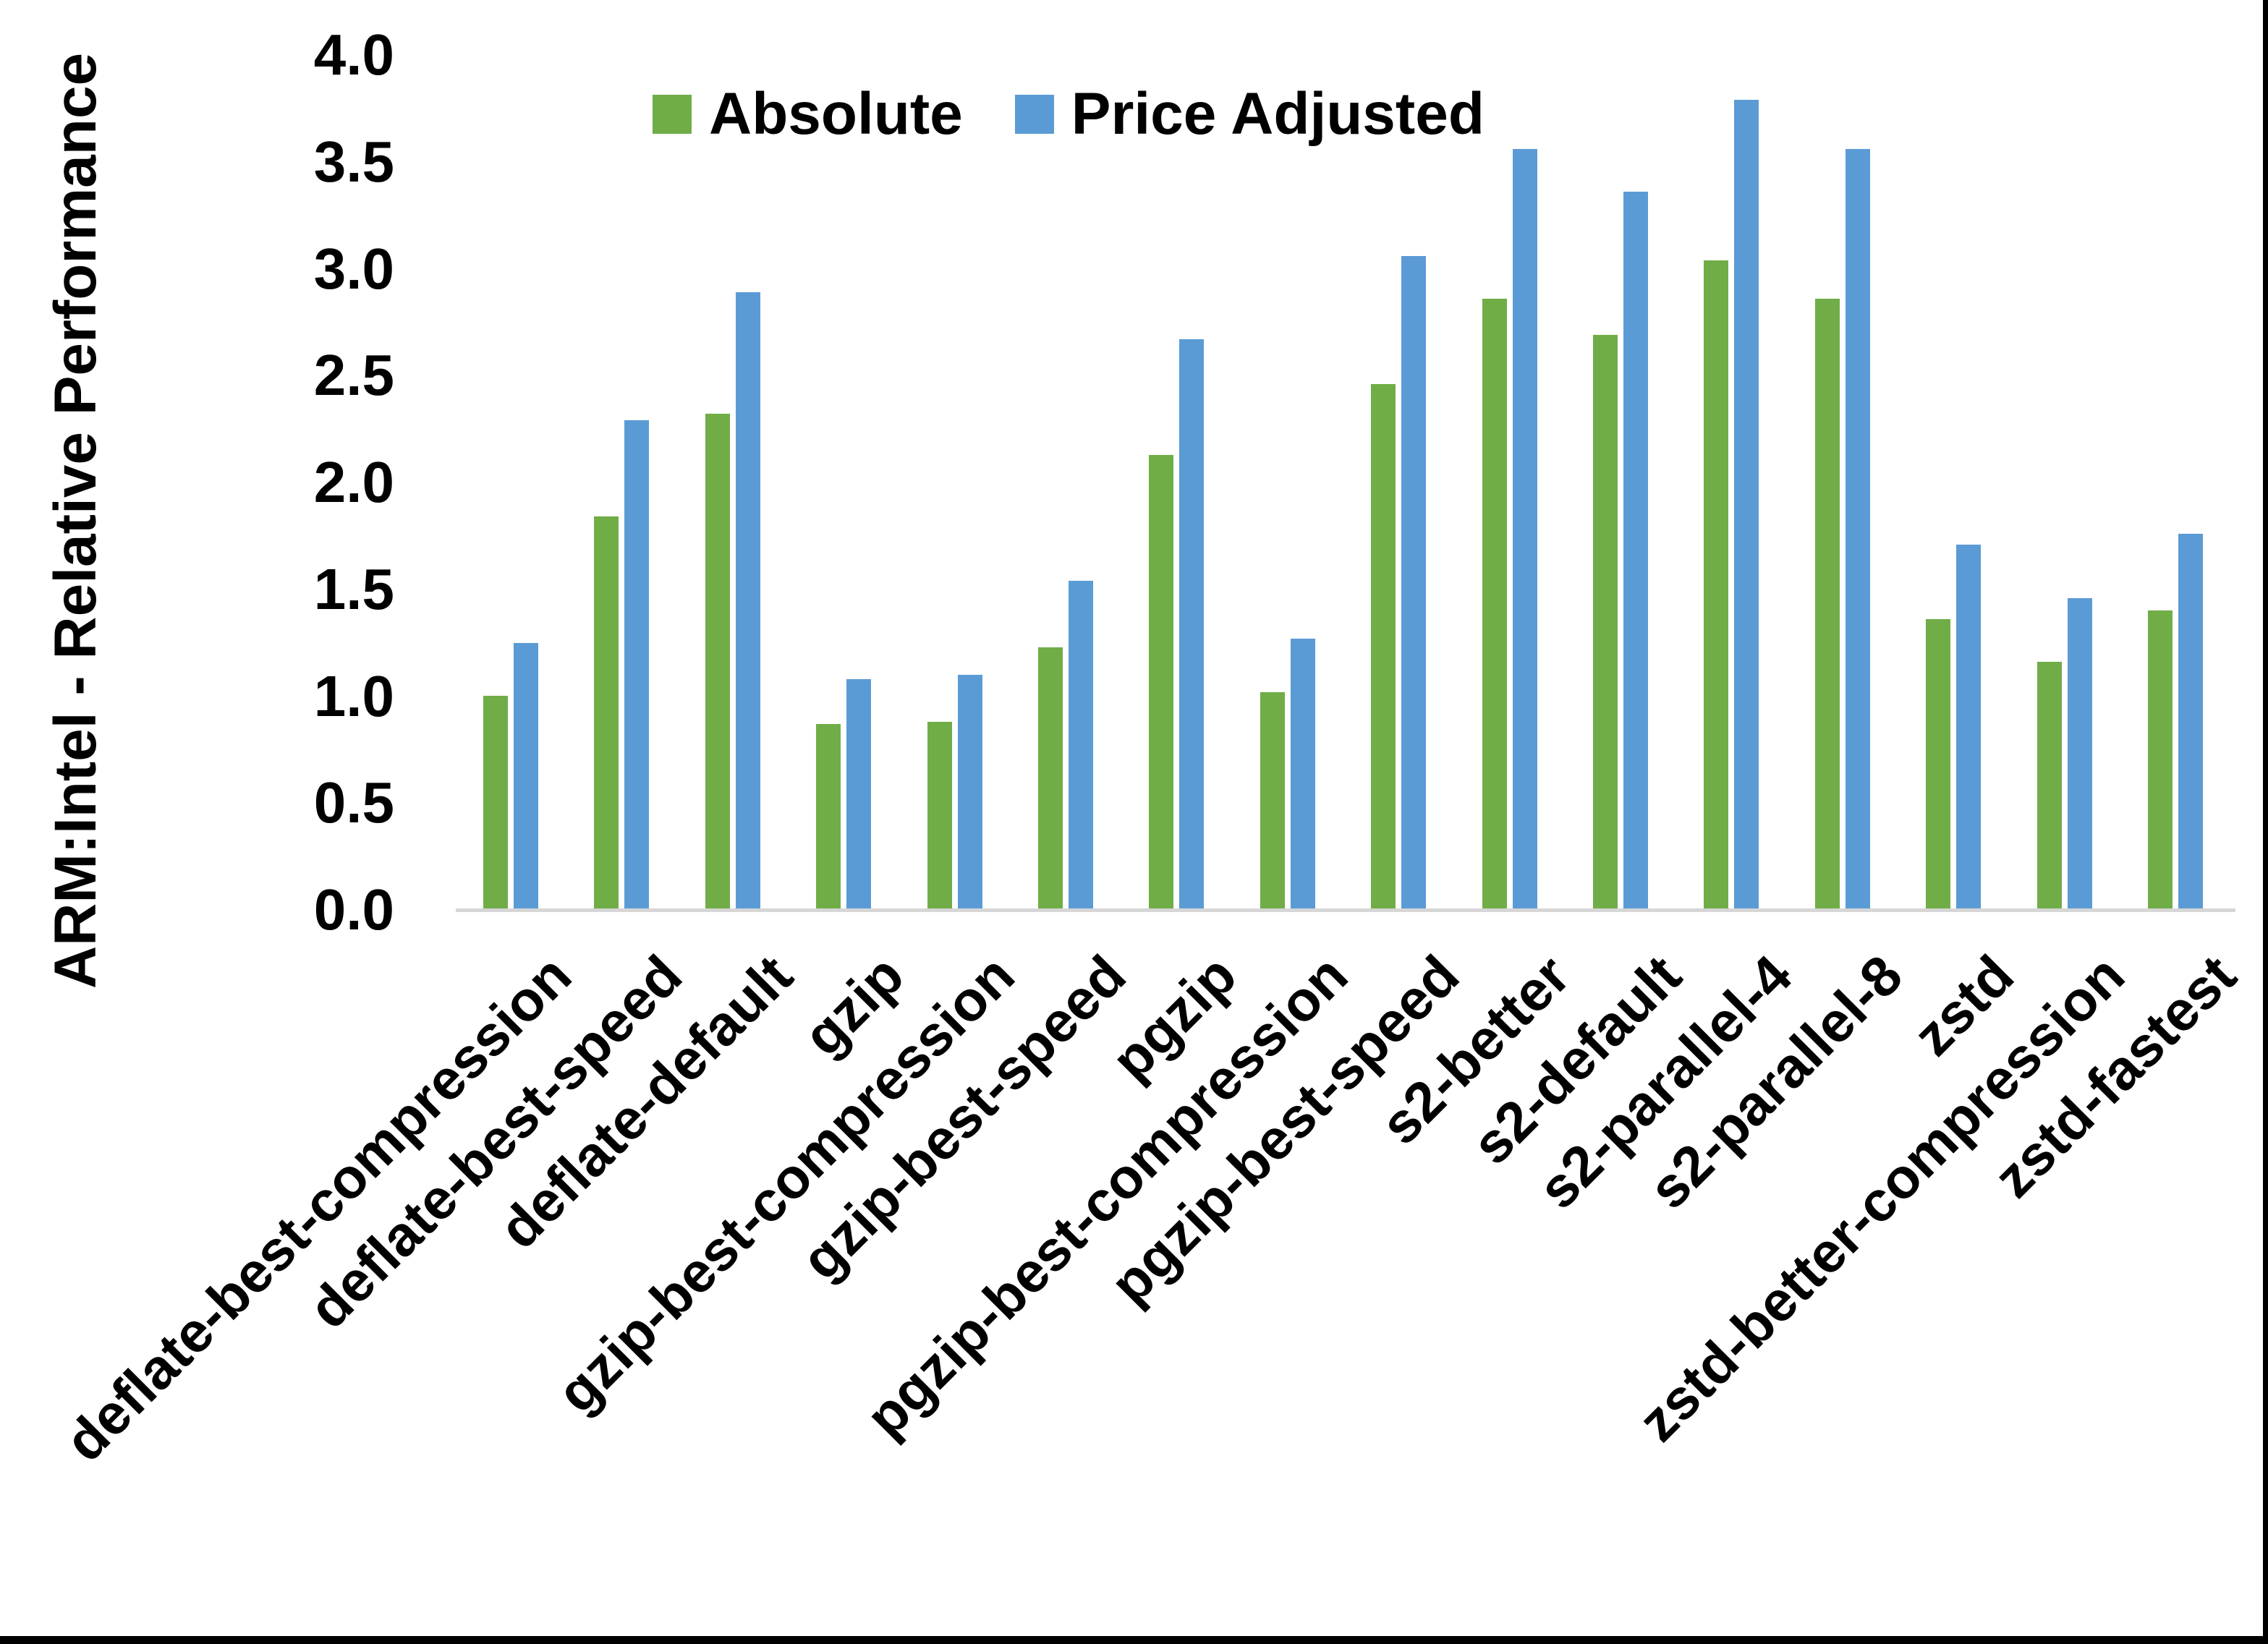  I want to click on y-tick-label: 4.0, so click(353, 54).